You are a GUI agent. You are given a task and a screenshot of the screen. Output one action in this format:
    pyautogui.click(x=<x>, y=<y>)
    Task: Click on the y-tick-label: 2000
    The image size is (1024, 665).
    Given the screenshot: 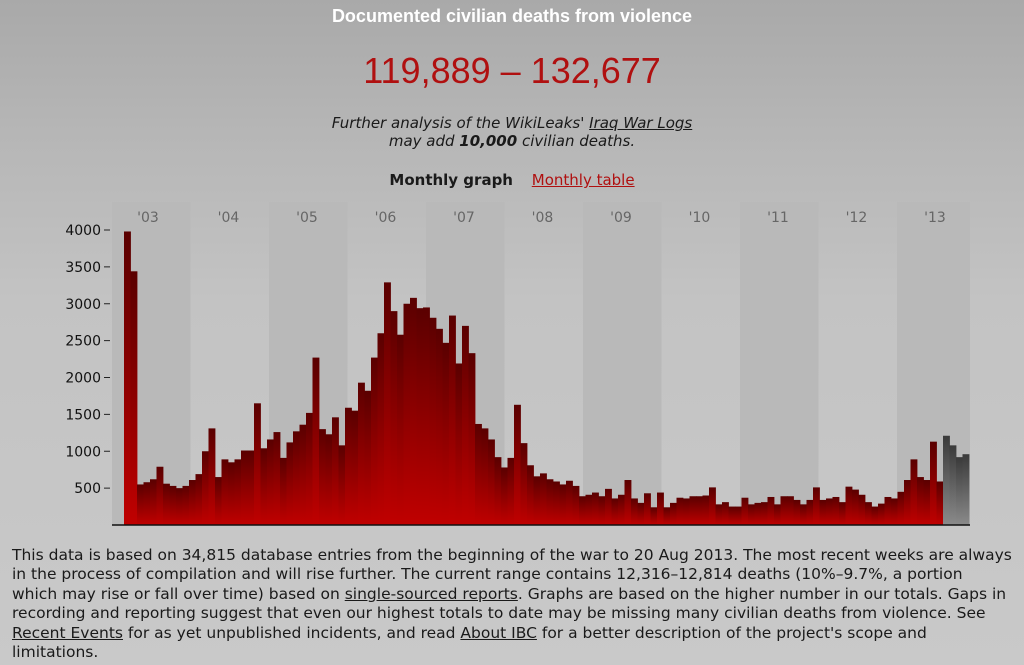 What is the action you would take?
    pyautogui.click(x=83, y=379)
    